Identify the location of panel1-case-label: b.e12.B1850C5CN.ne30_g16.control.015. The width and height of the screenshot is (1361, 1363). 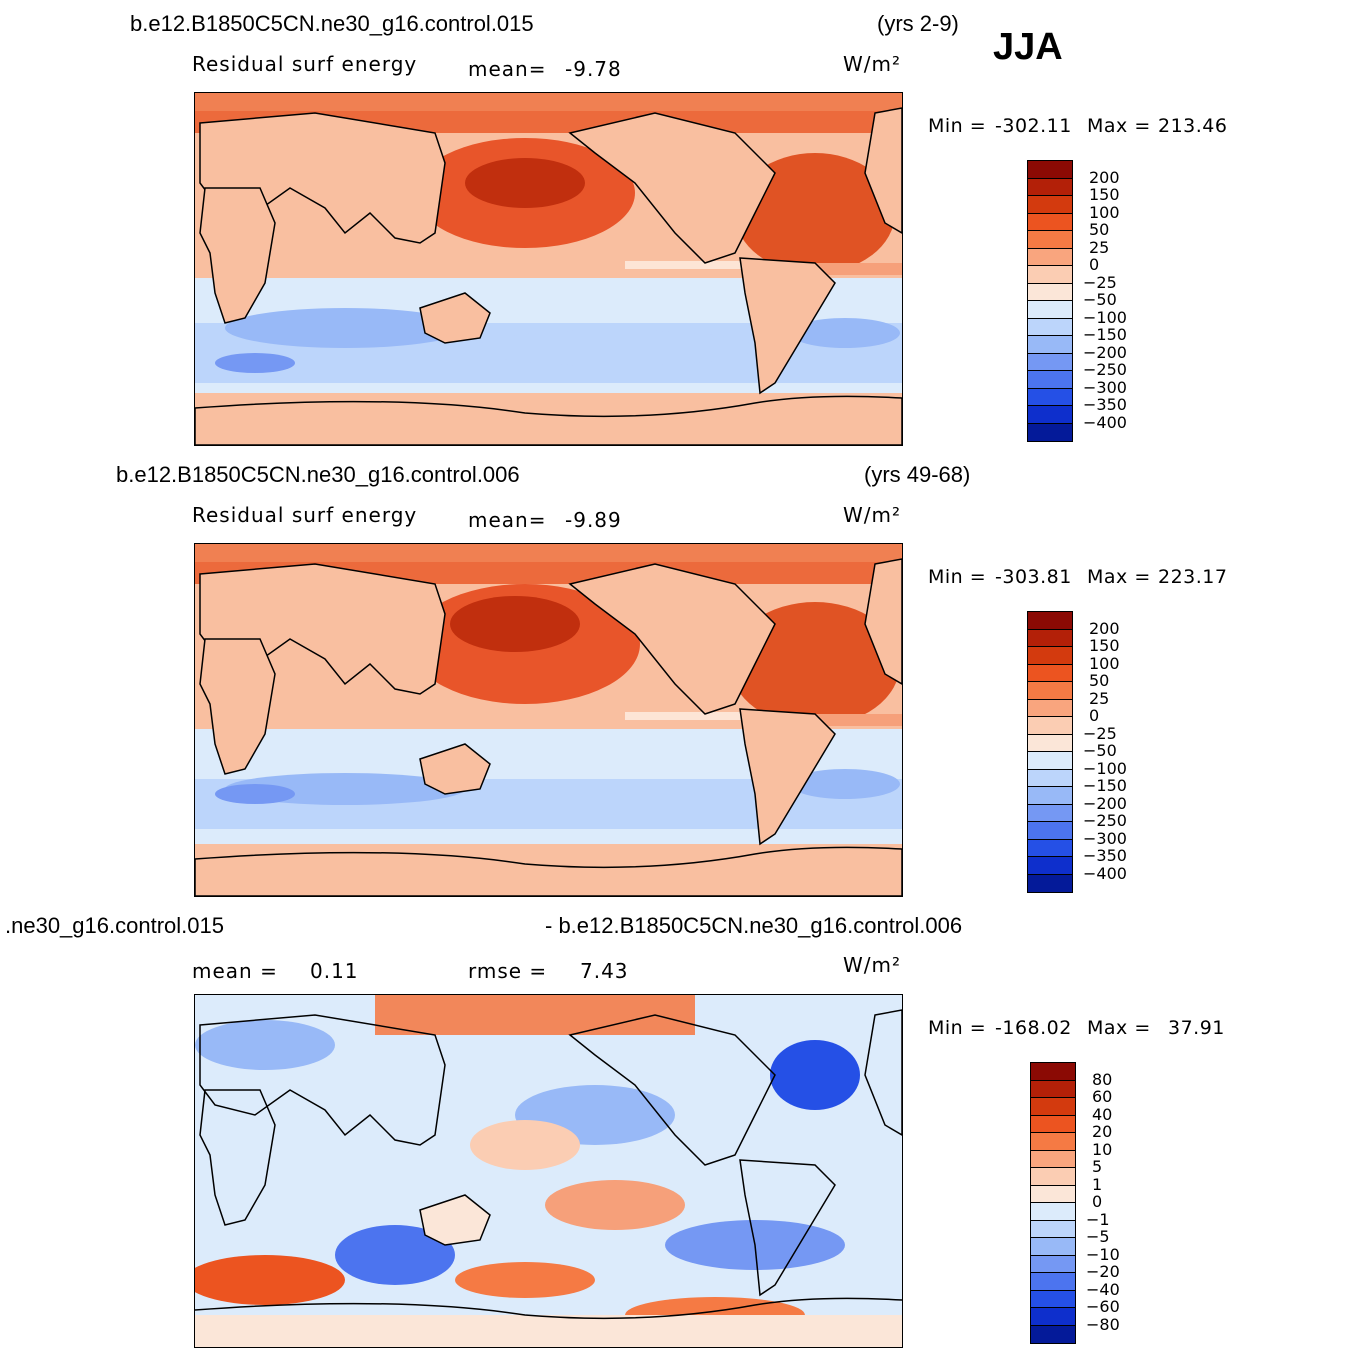
(332, 23).